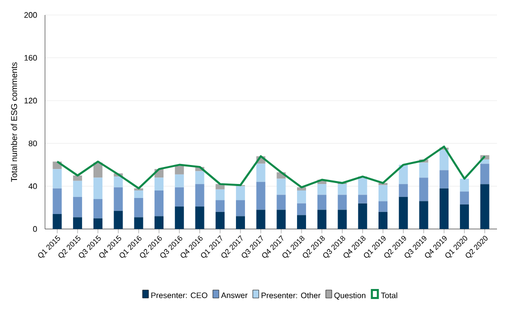 The image size is (512, 317). What do you see at coordinates (14, 122) in the screenshot?
I see `y-axis-title: Total number of ESG comments` at bounding box center [14, 122].